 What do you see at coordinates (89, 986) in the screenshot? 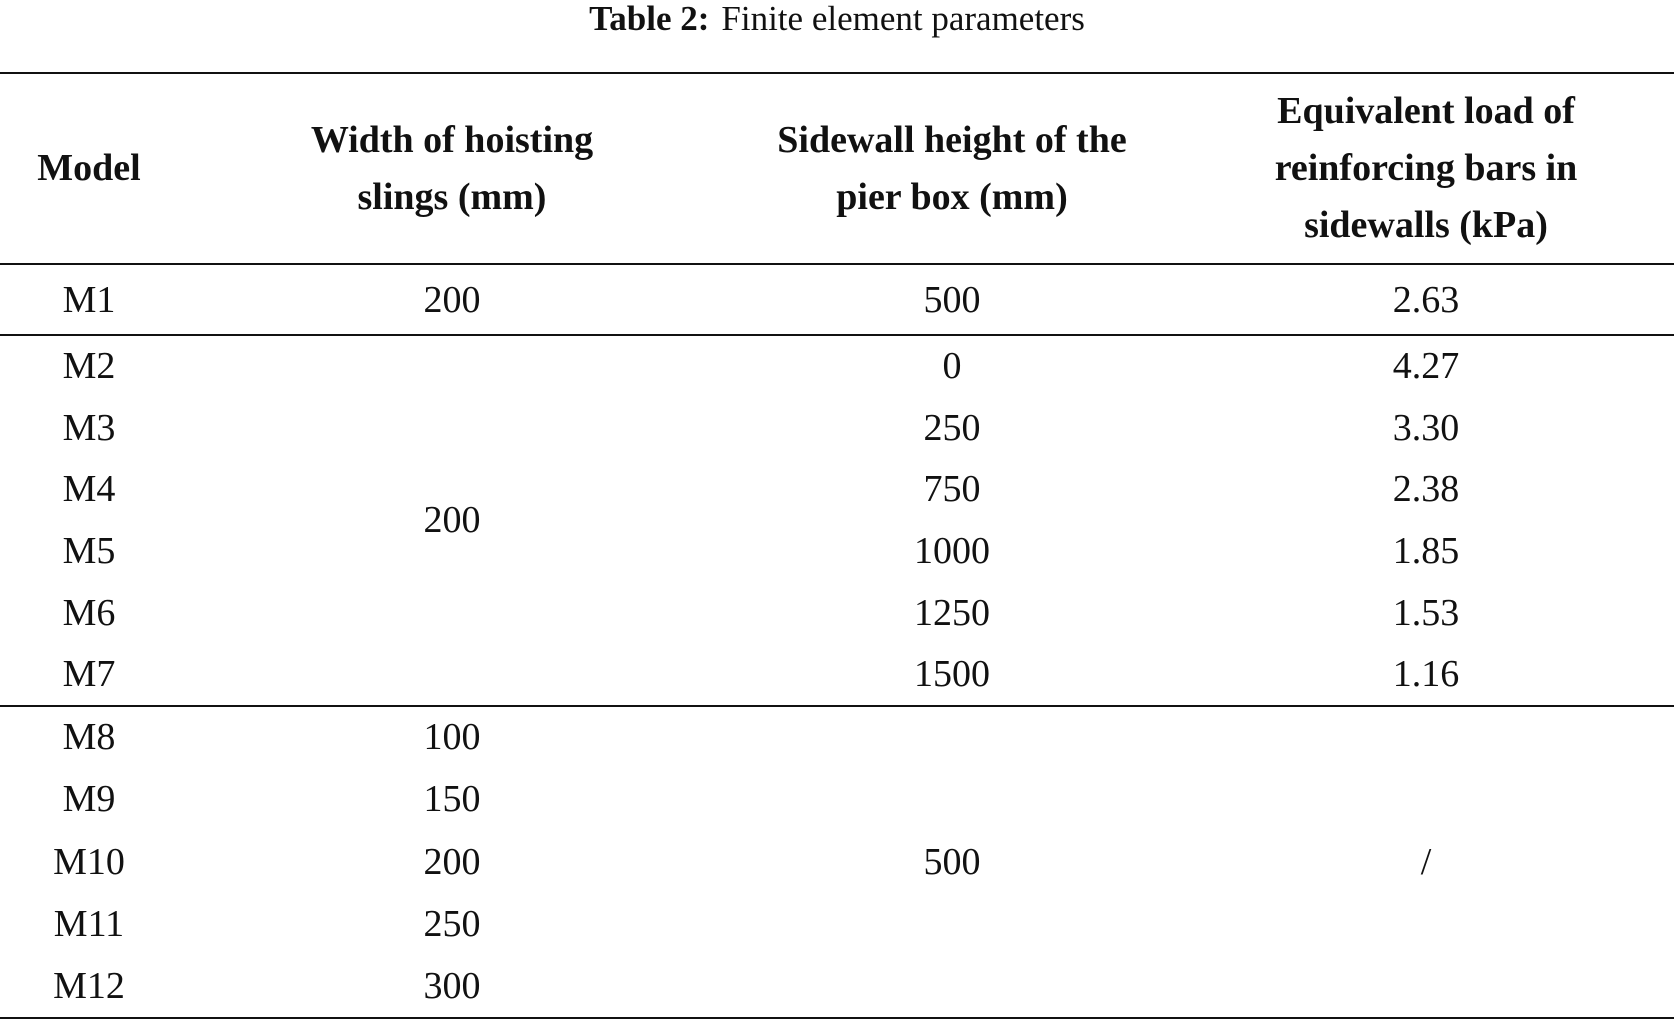
I see `model-cell: M12` at bounding box center [89, 986].